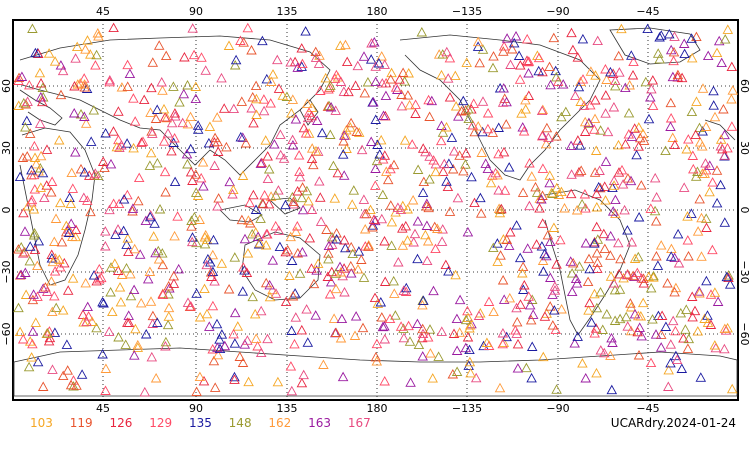 This screenshot has width=750, height=450. What do you see at coordinates (280, 423) in the screenshot?
I see `legend-item: 162` at bounding box center [280, 423].